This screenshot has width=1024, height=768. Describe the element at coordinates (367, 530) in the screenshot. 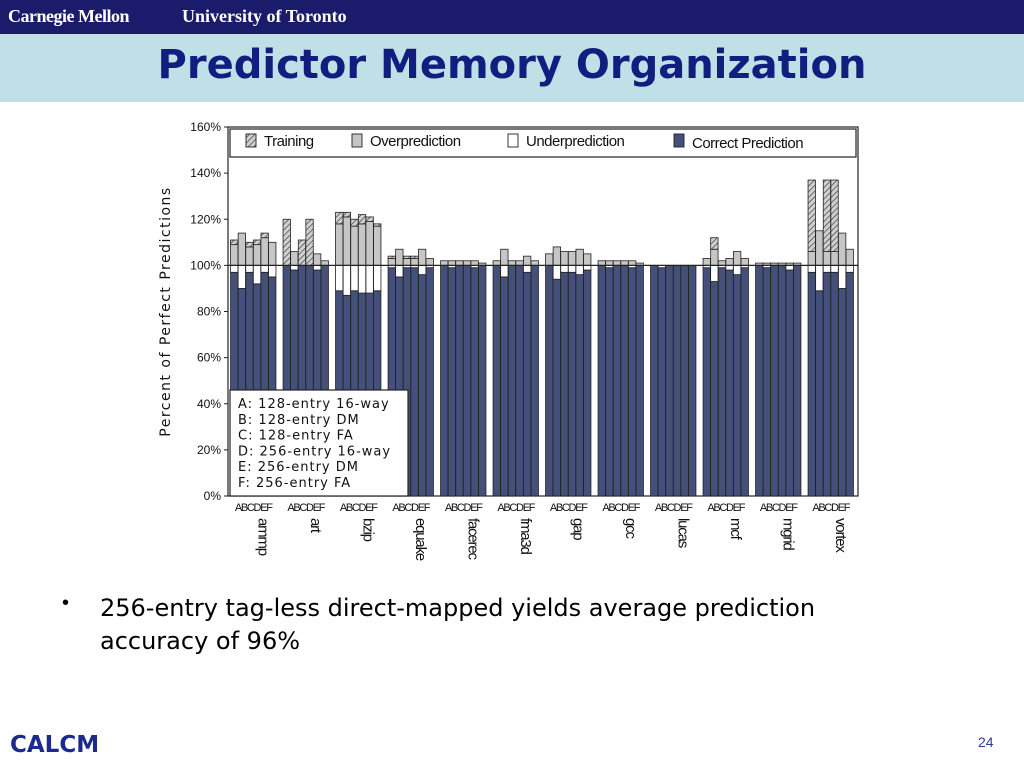

I see `category-label: bzip` at that location.